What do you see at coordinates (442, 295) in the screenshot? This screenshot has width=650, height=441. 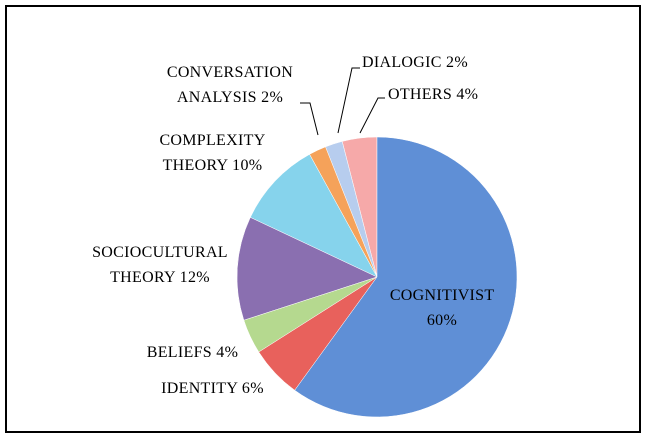 I see `category-label: COGNITIVIST` at bounding box center [442, 295].